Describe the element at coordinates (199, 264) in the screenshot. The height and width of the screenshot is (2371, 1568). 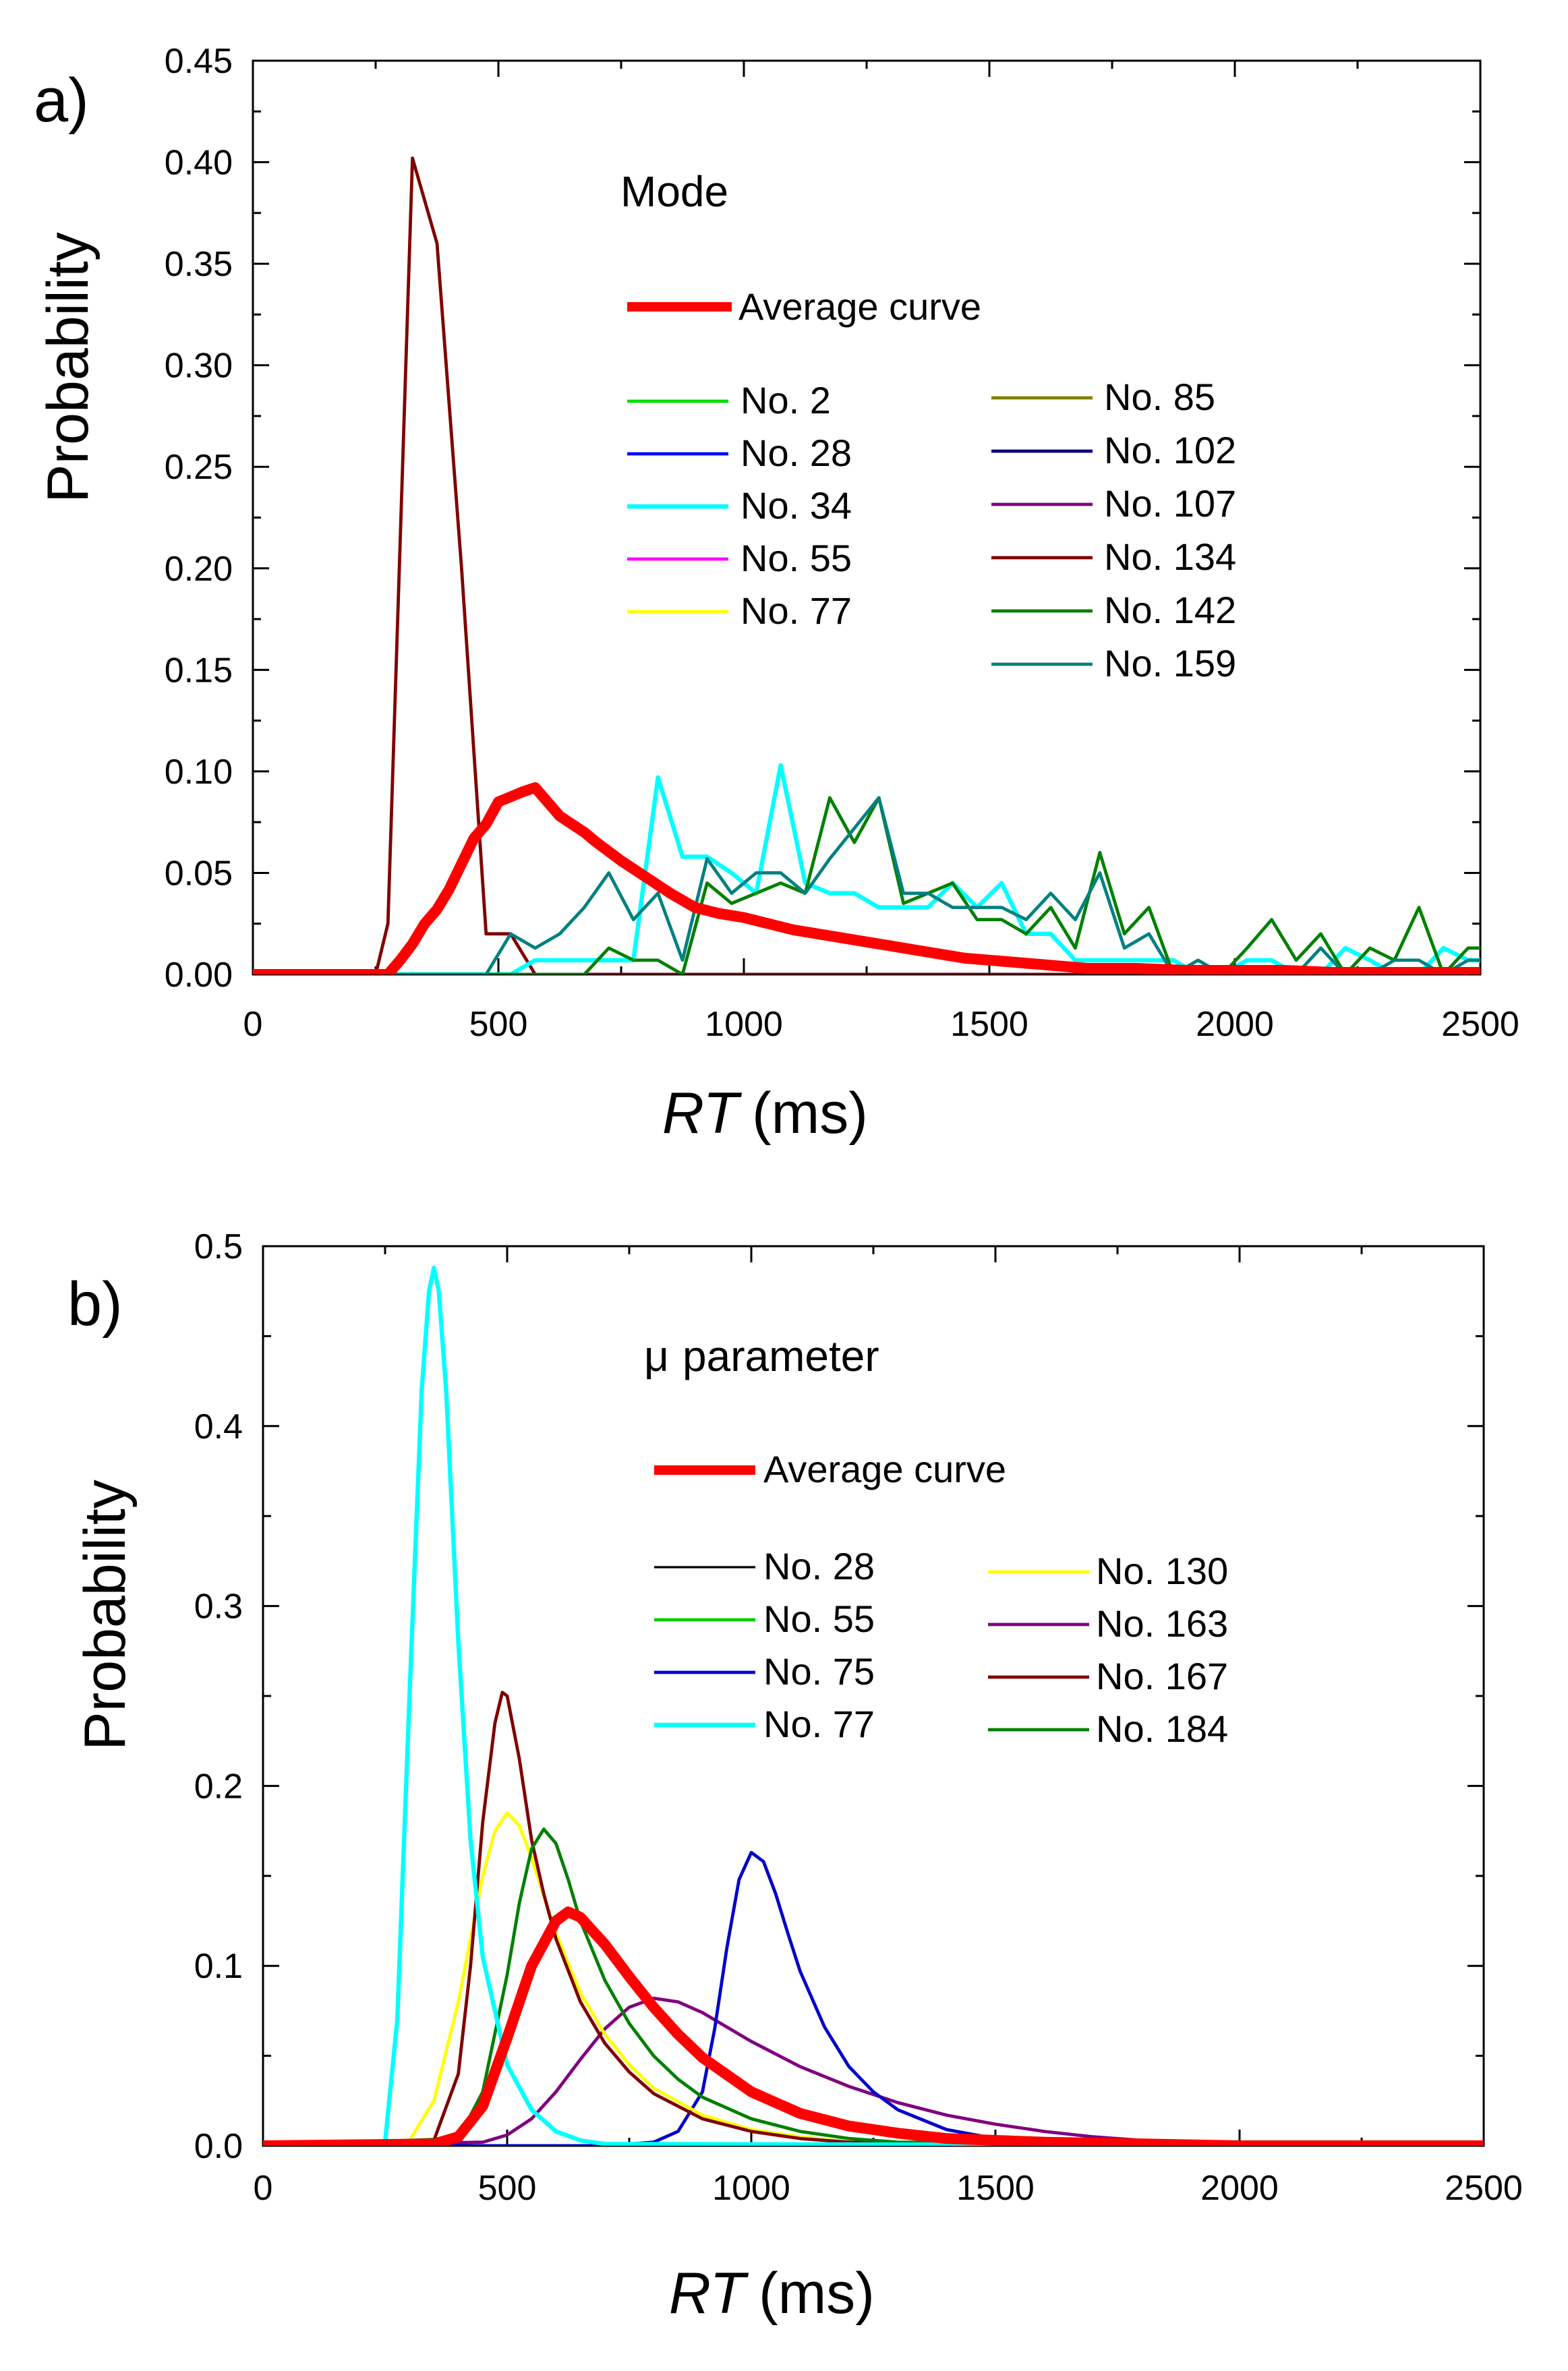
I see `panel-a-ytick-label: 0.35` at that location.